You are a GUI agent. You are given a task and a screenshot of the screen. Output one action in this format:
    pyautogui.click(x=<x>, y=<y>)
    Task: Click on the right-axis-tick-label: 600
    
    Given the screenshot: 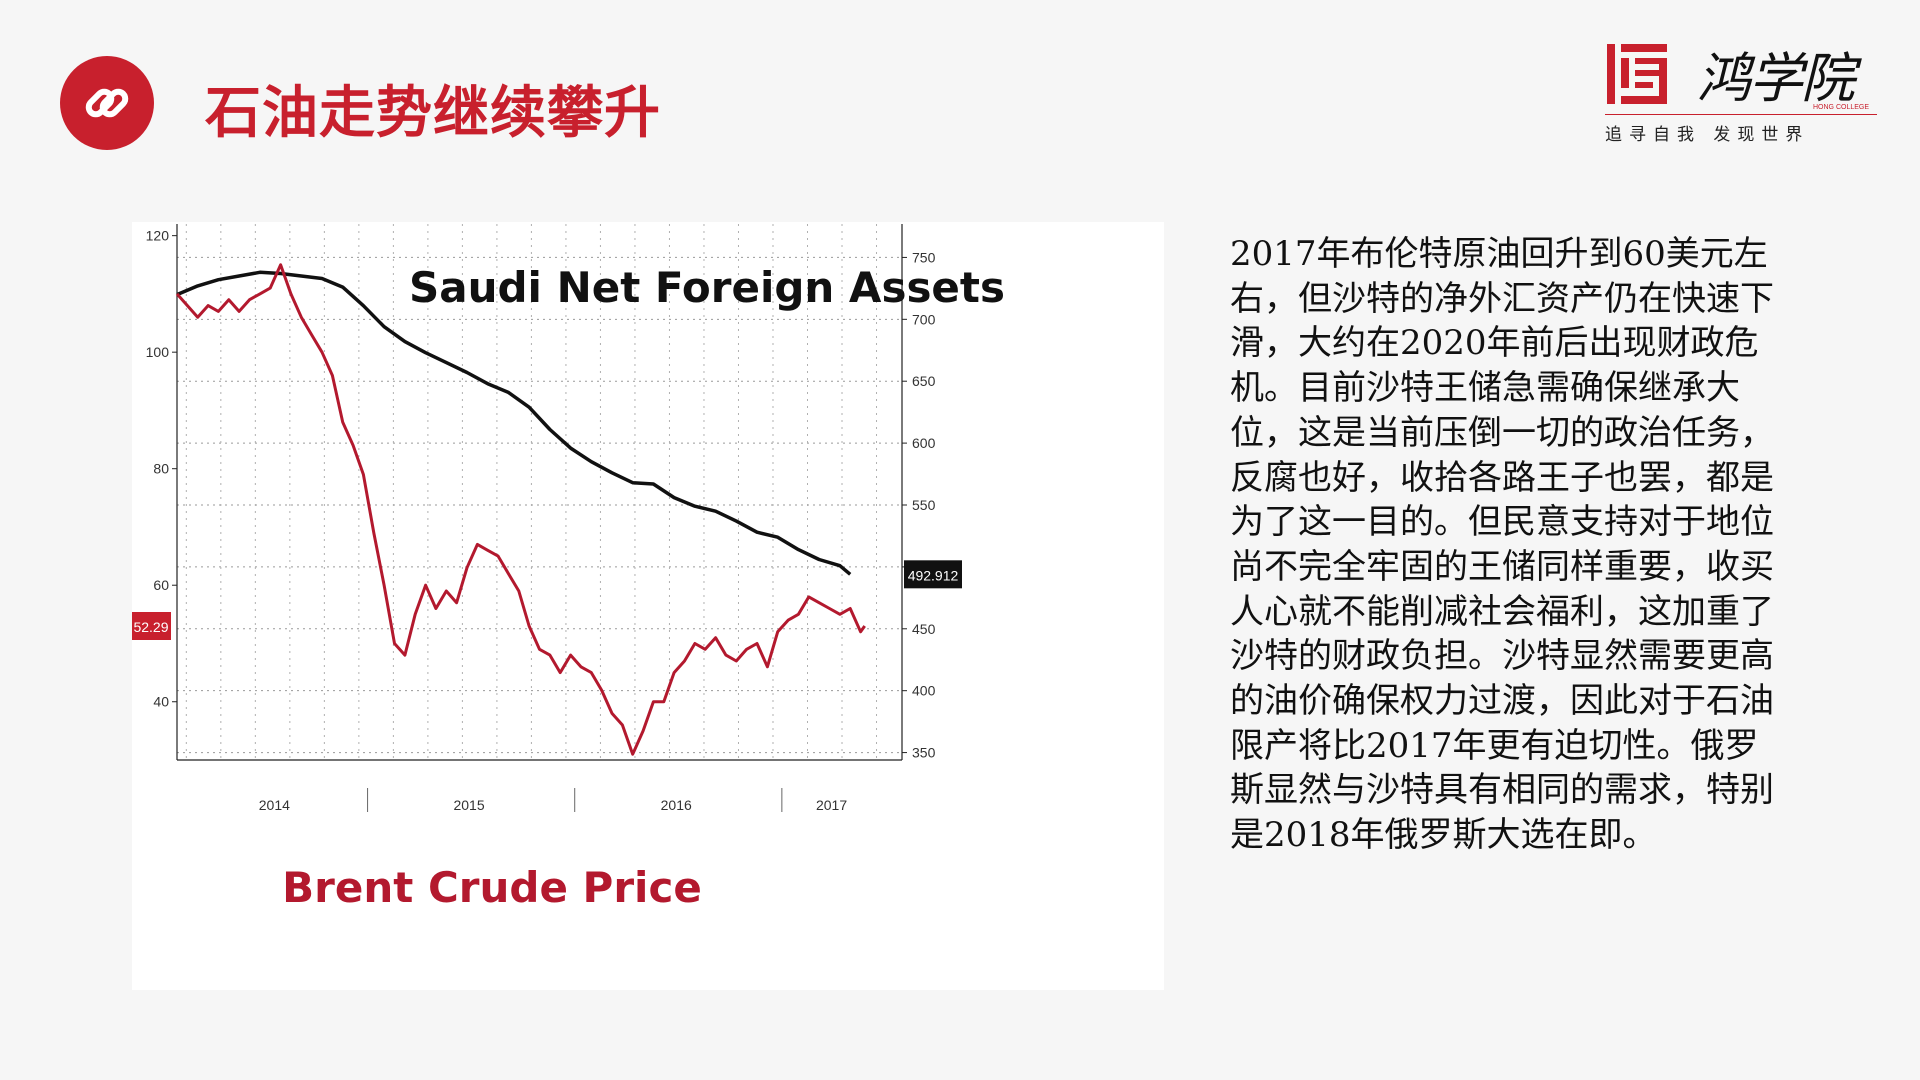 What is the action you would take?
    pyautogui.click(x=924, y=443)
    